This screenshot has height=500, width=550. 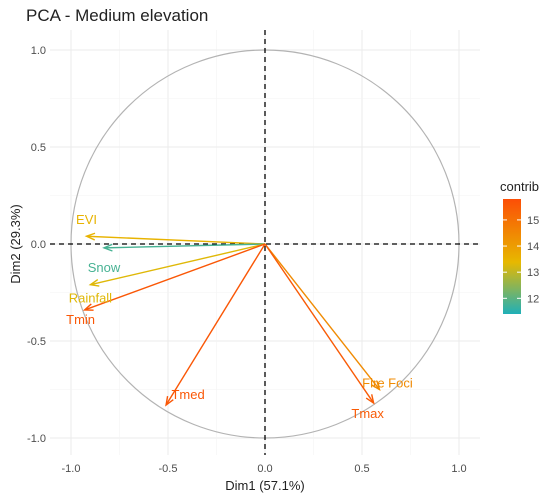 What do you see at coordinates (176, 240) in the screenshot?
I see `arrow-evi` at bounding box center [176, 240].